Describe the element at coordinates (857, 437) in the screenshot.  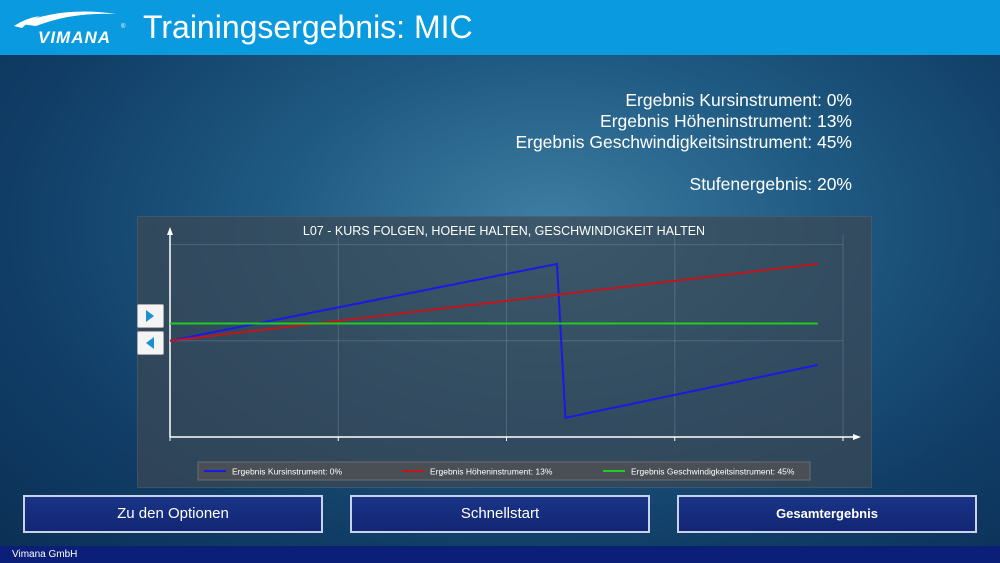
I see `x-axis-arrow` at that location.